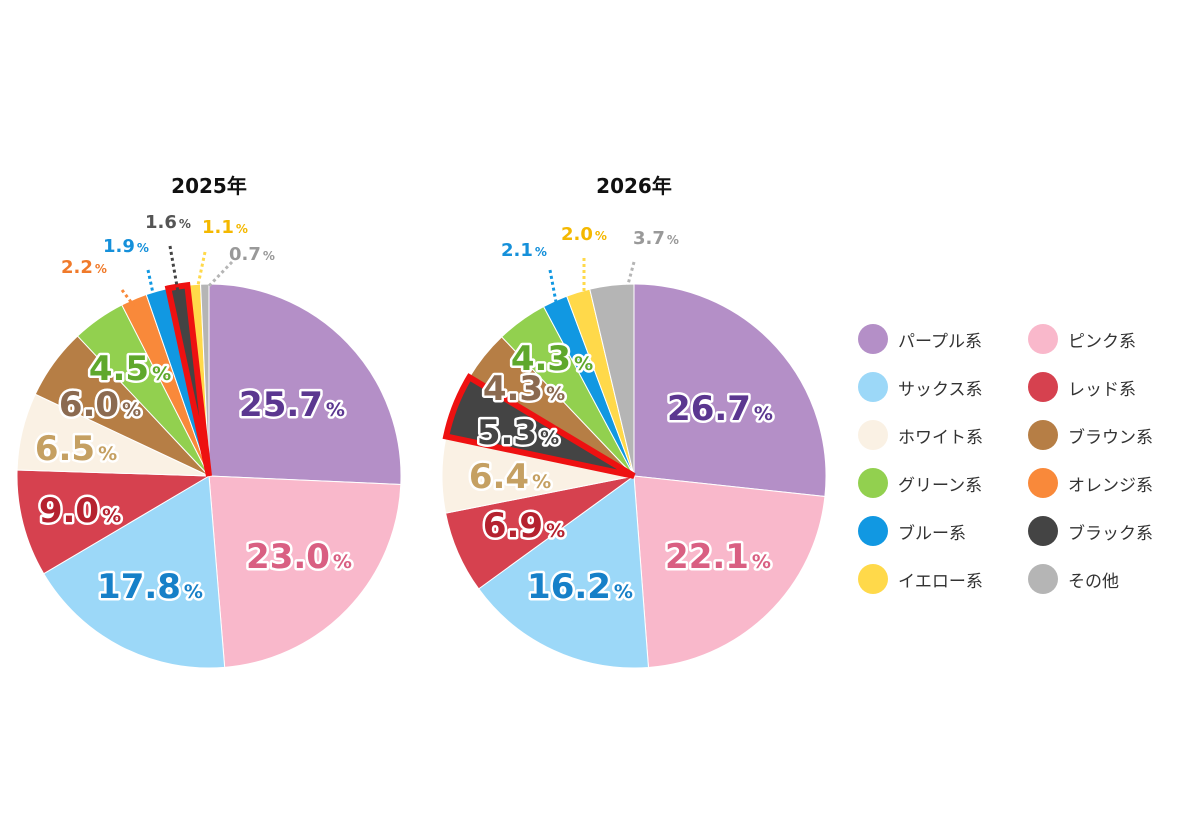 The image size is (1200, 840). I want to click on legend-item-orange: オレンジ系, so click(1090, 483).